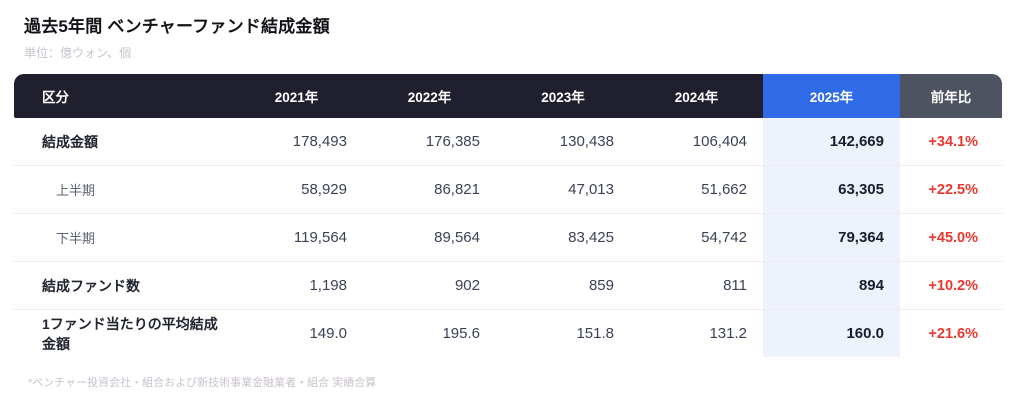  I want to click on cell-2024: 54,742, so click(696, 238).